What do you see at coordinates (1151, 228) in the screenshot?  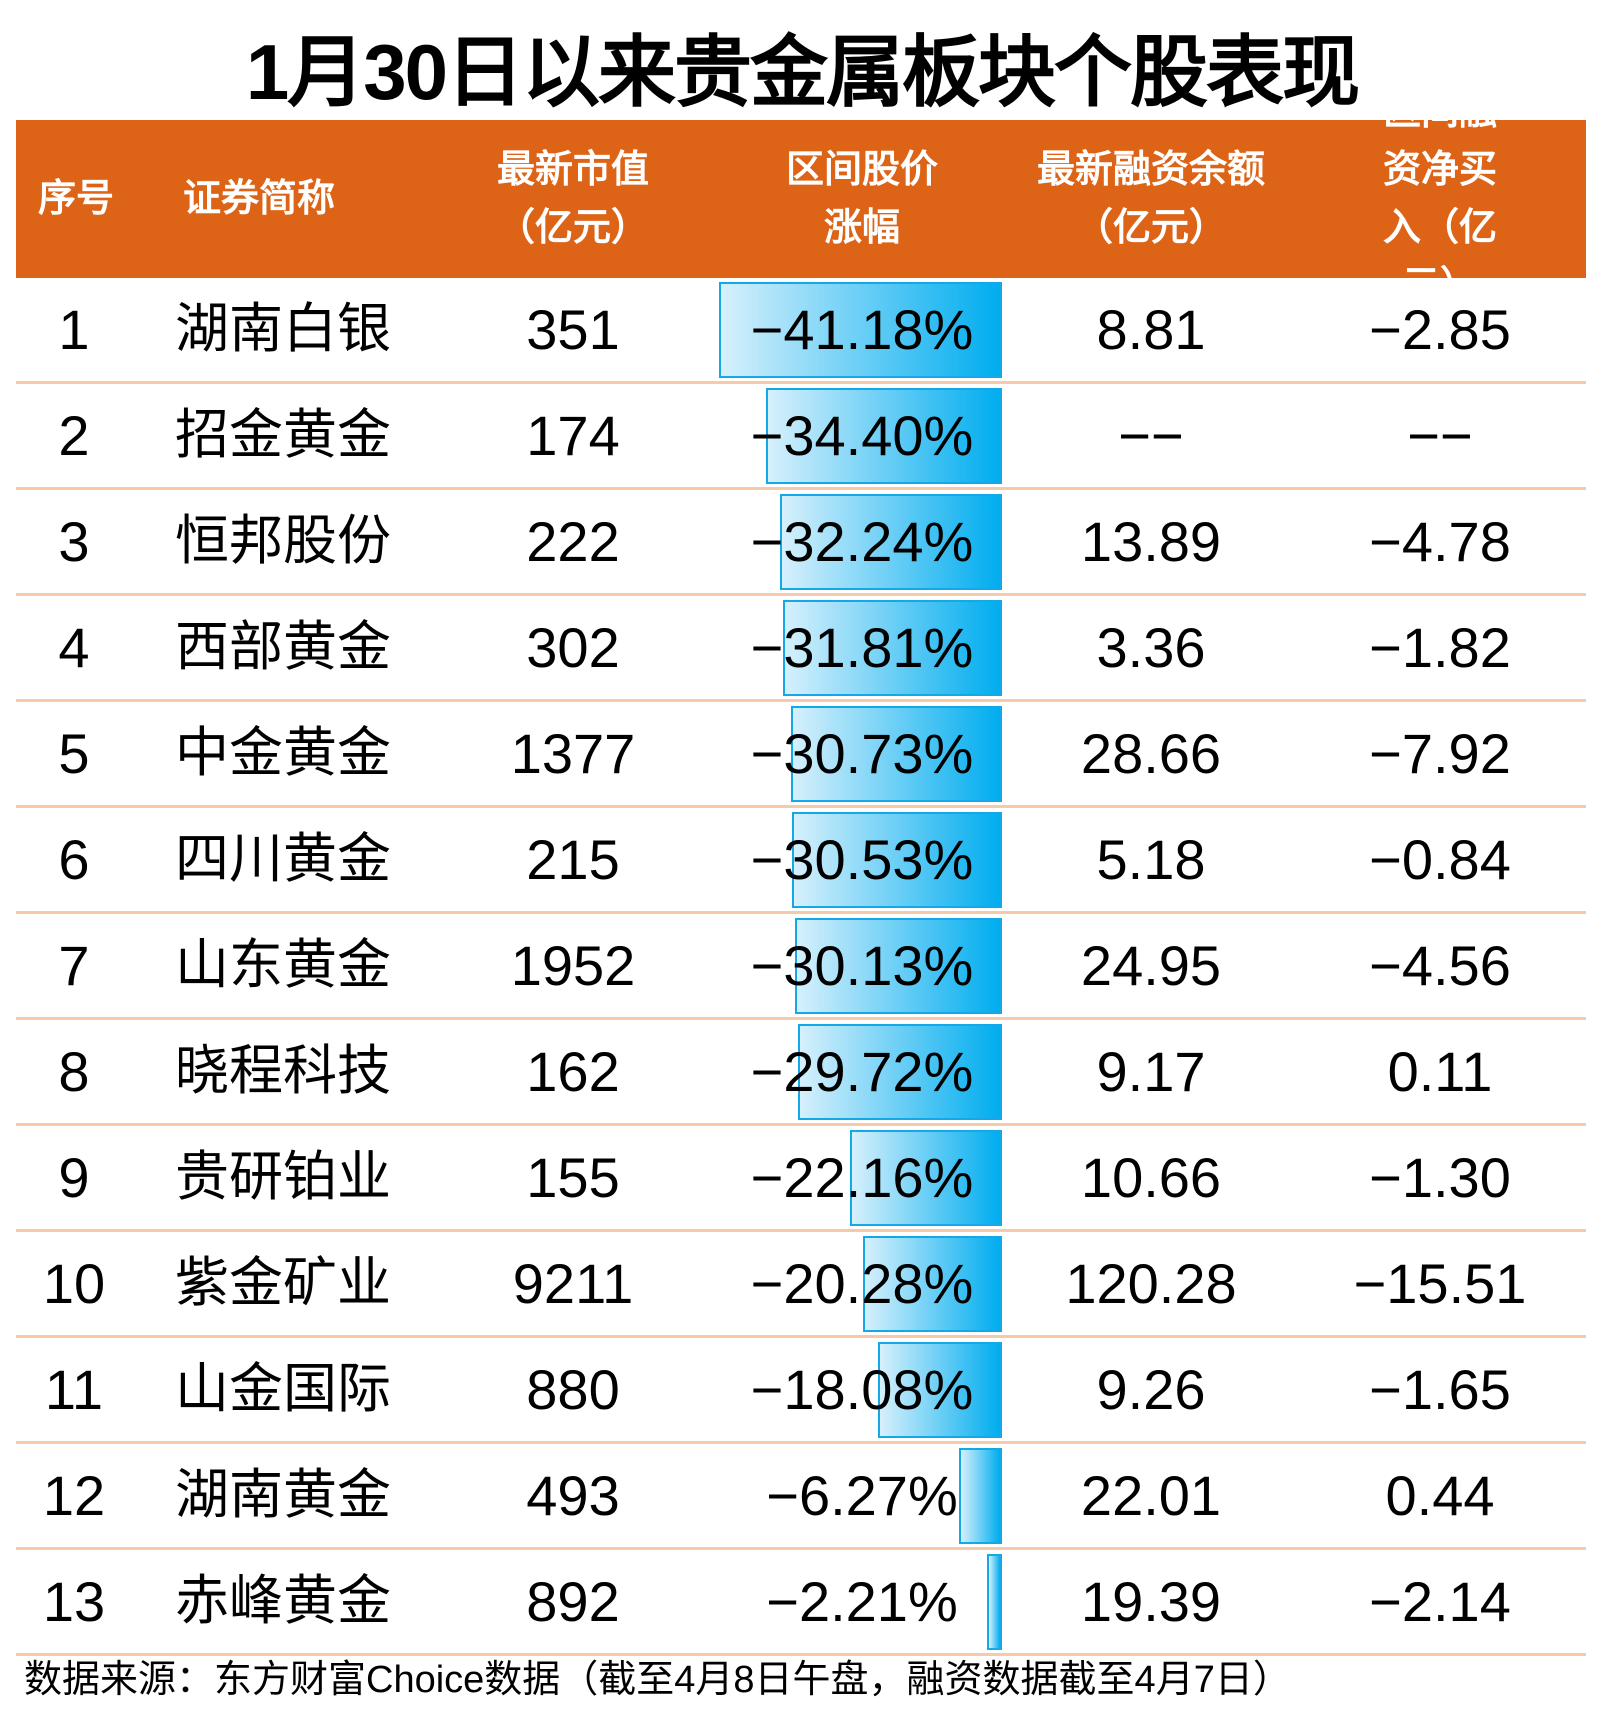 I see `header-margin-line2: （亿元）` at bounding box center [1151, 228].